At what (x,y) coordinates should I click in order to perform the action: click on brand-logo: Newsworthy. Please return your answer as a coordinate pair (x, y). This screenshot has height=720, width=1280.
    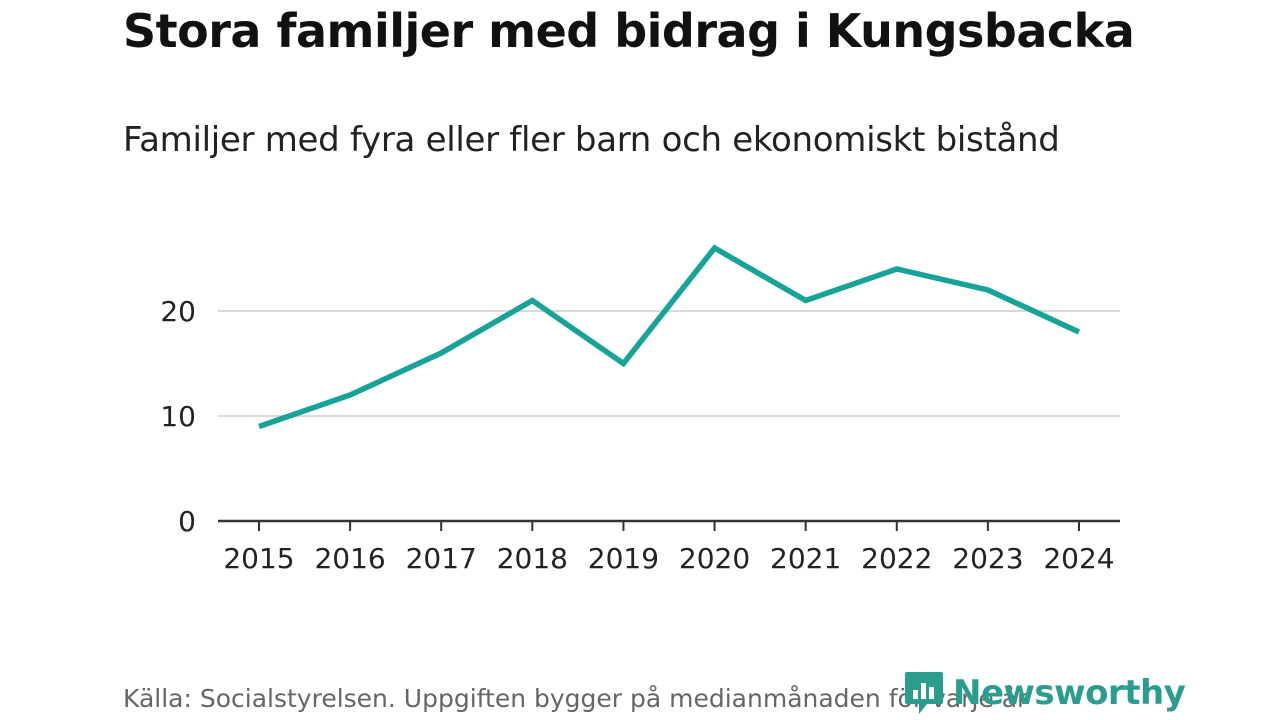
    Looking at the image, I should click on (1044, 693).